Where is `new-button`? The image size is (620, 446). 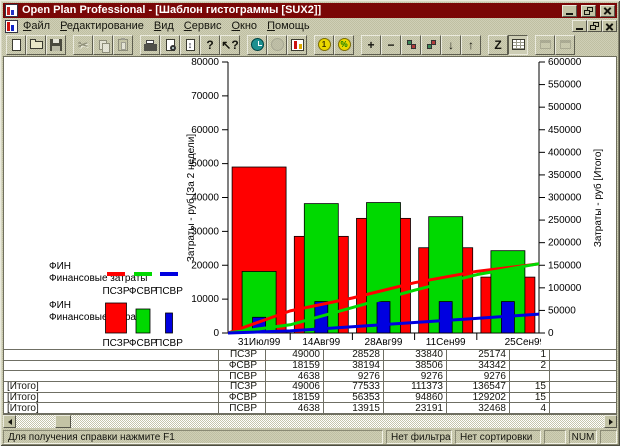
new-button is located at coordinates (16, 44).